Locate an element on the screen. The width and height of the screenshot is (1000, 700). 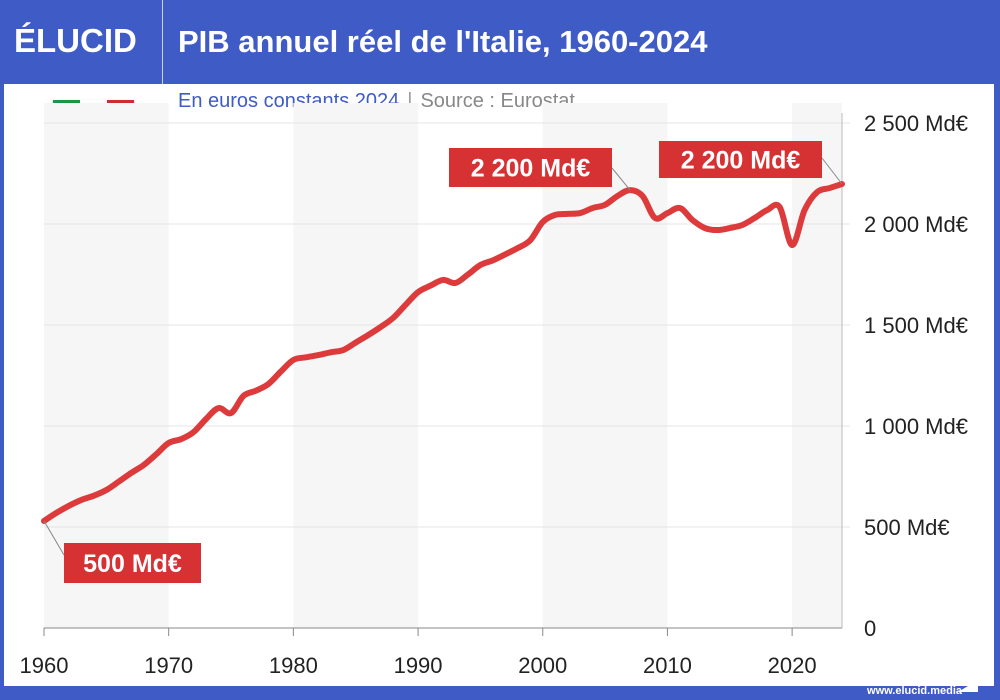
x-tick-label: 2020 is located at coordinates (792, 665).